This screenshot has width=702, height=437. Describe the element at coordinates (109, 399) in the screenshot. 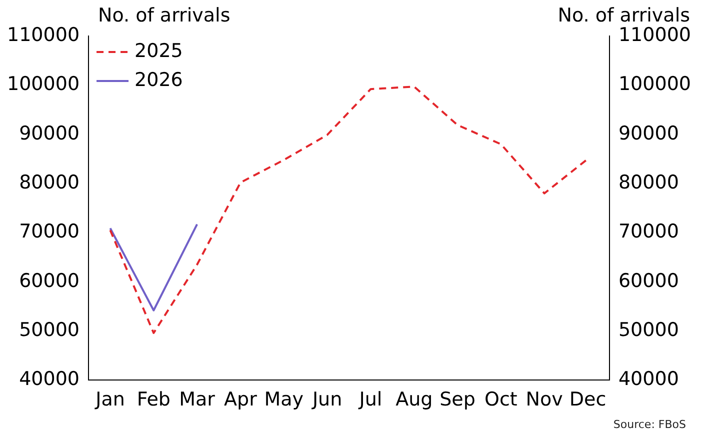

I see `x-tick-label: Jan` at that location.